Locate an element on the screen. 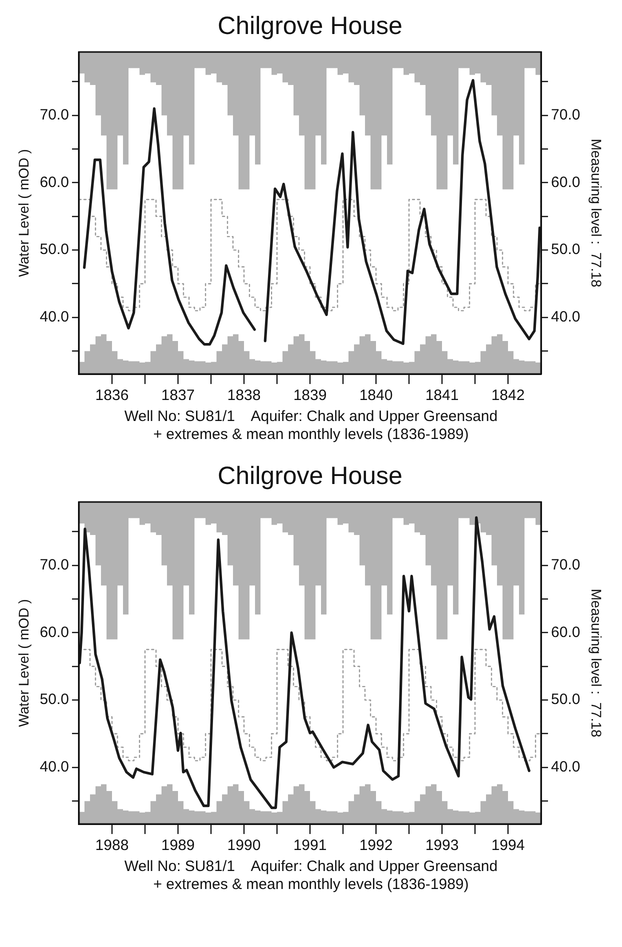  x-tick-label: 1838 is located at coordinates (244, 395).